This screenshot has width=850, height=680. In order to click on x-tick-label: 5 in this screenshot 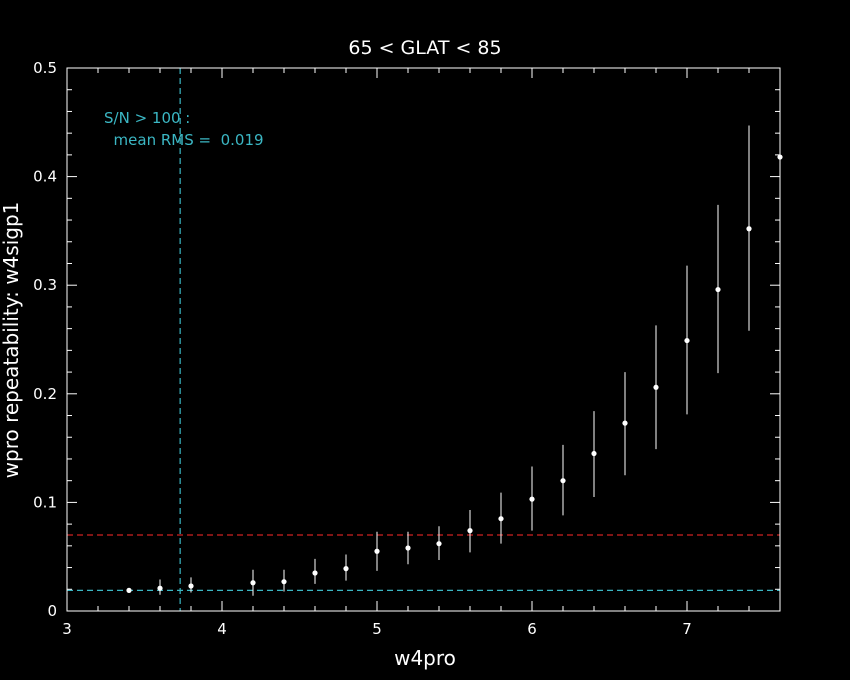, I will do `click(377, 629)`.